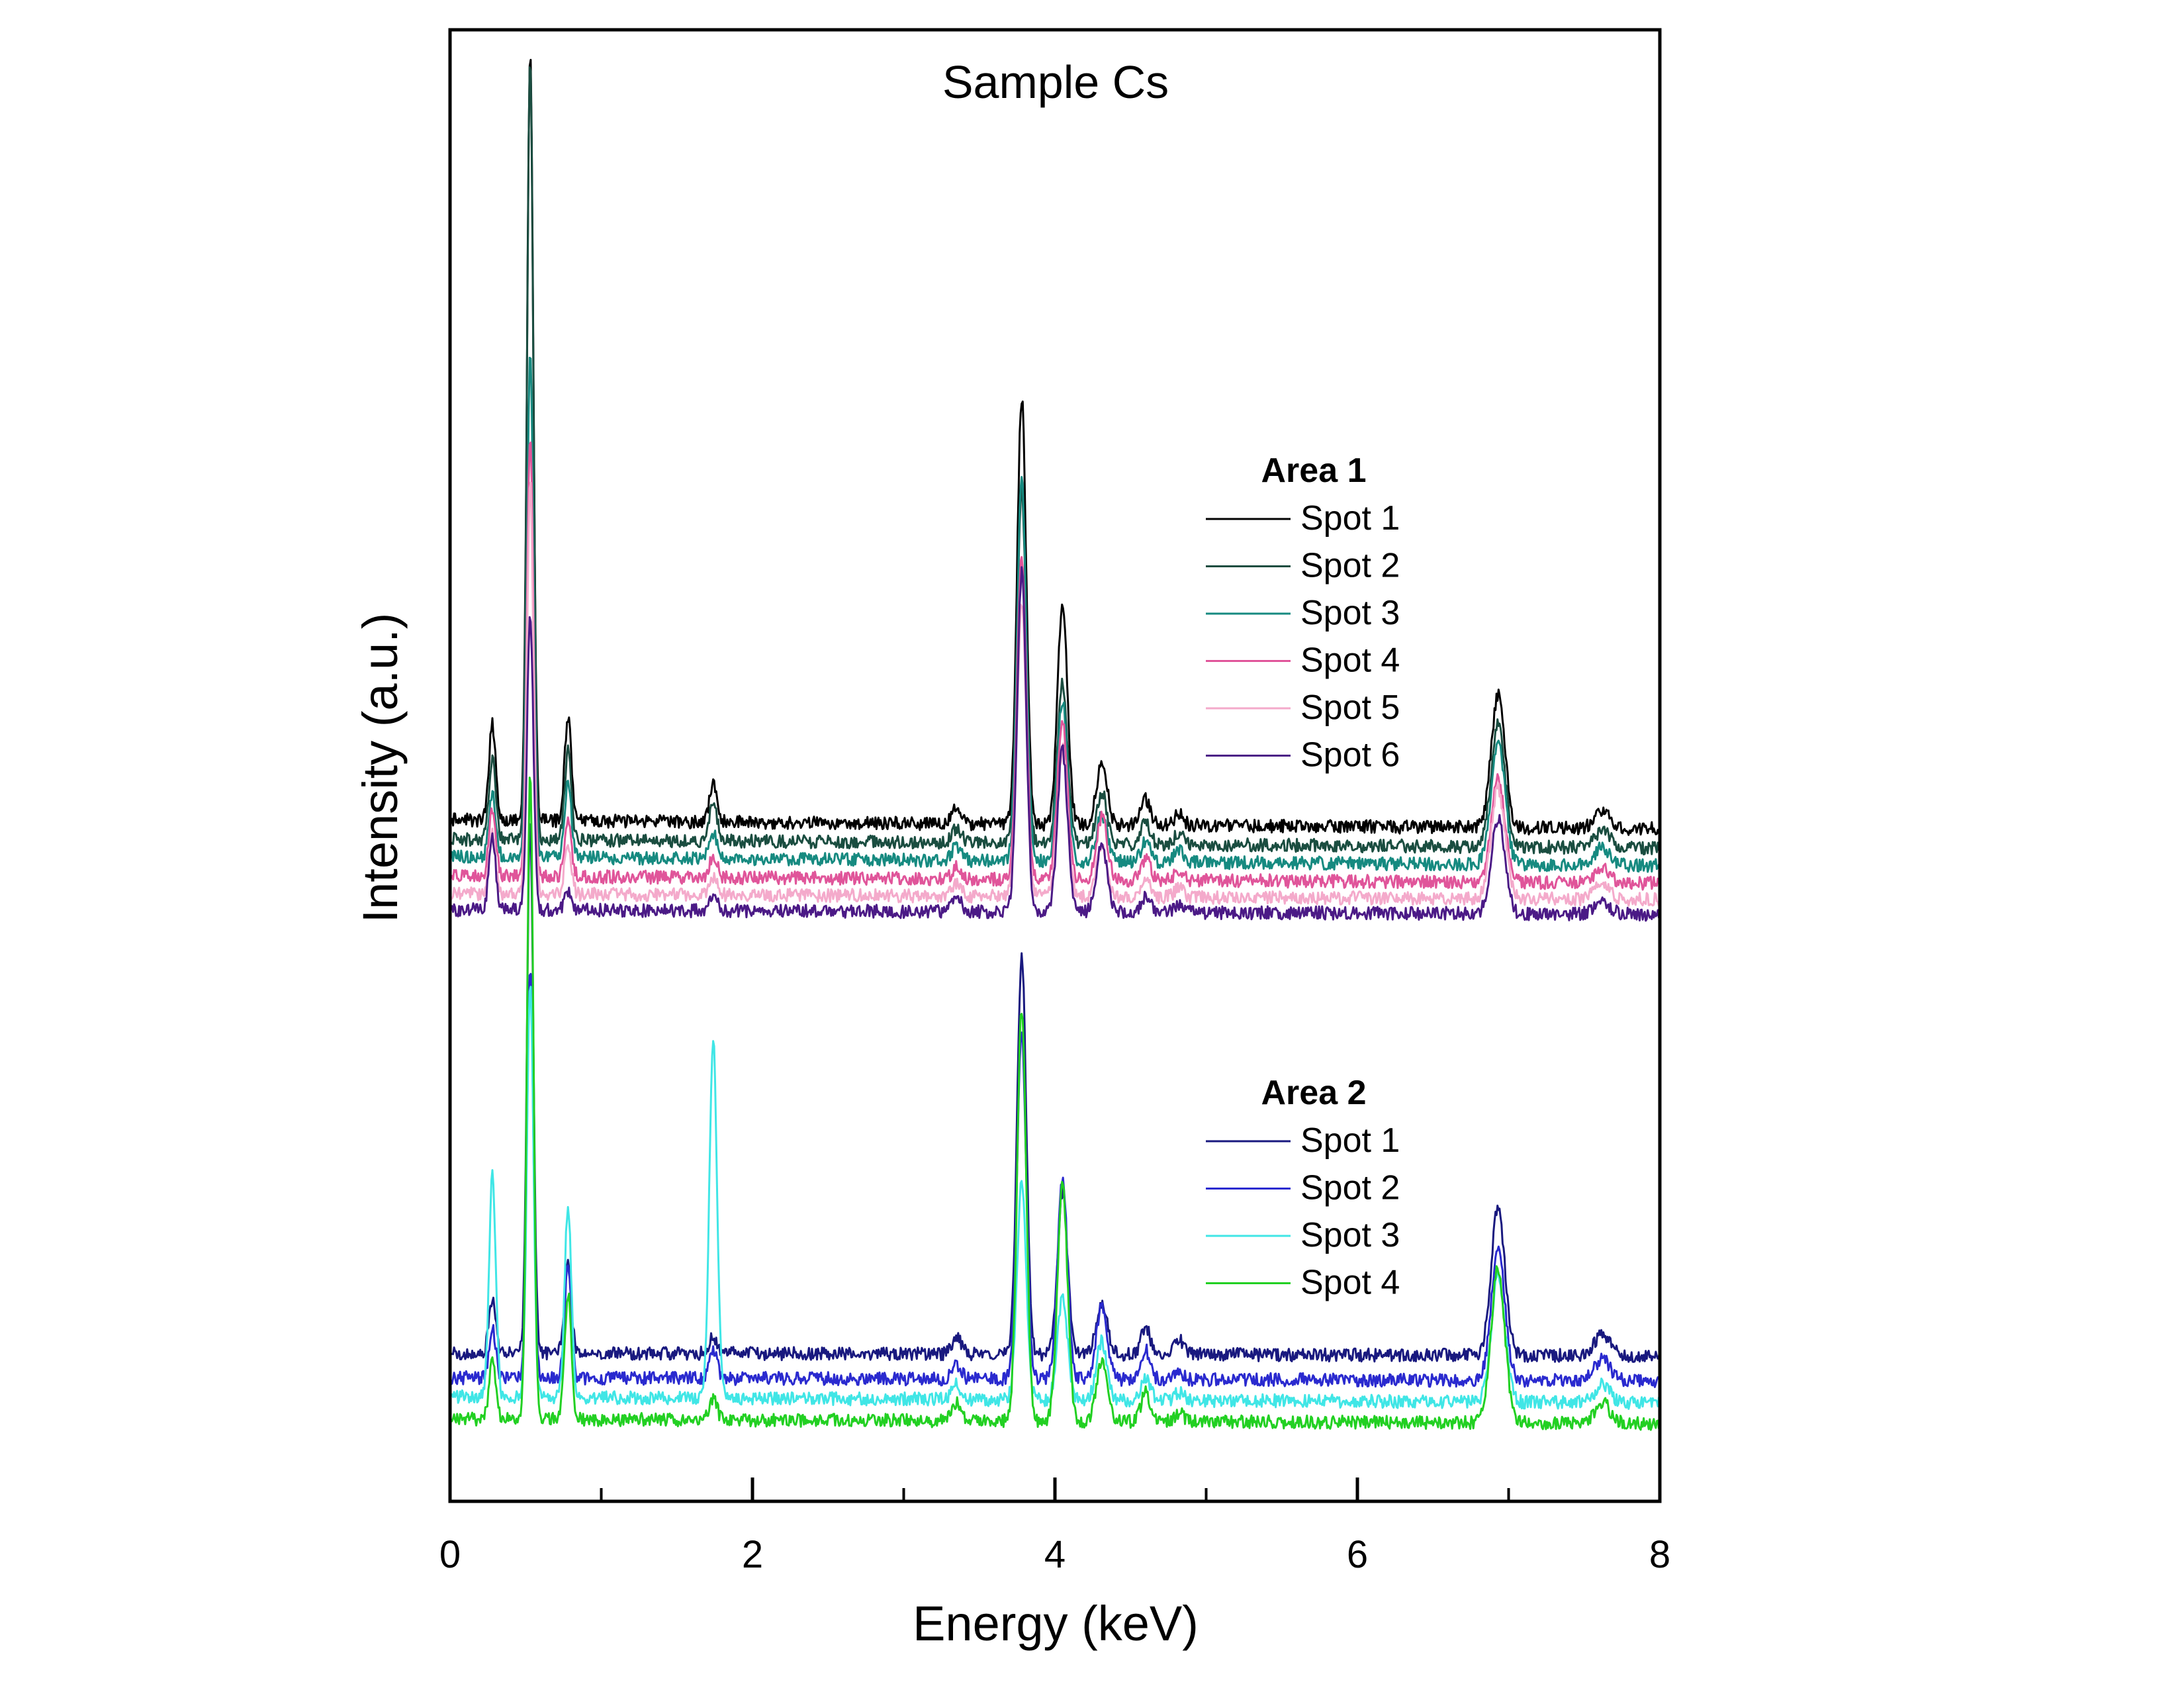  Describe the element at coordinates (1055, 82) in the screenshot. I see `chart-title: Sample Cs` at that location.